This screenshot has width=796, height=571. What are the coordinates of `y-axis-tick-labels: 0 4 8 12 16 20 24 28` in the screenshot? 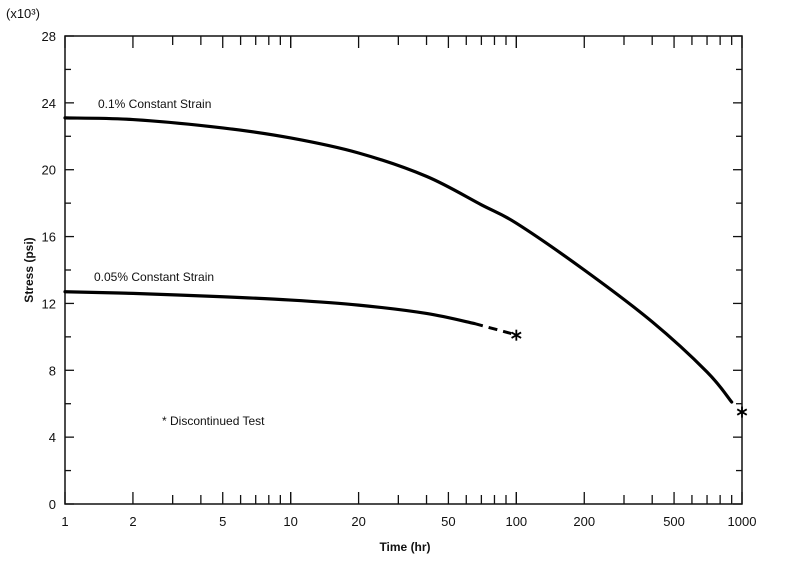 It's located at (49, 270).